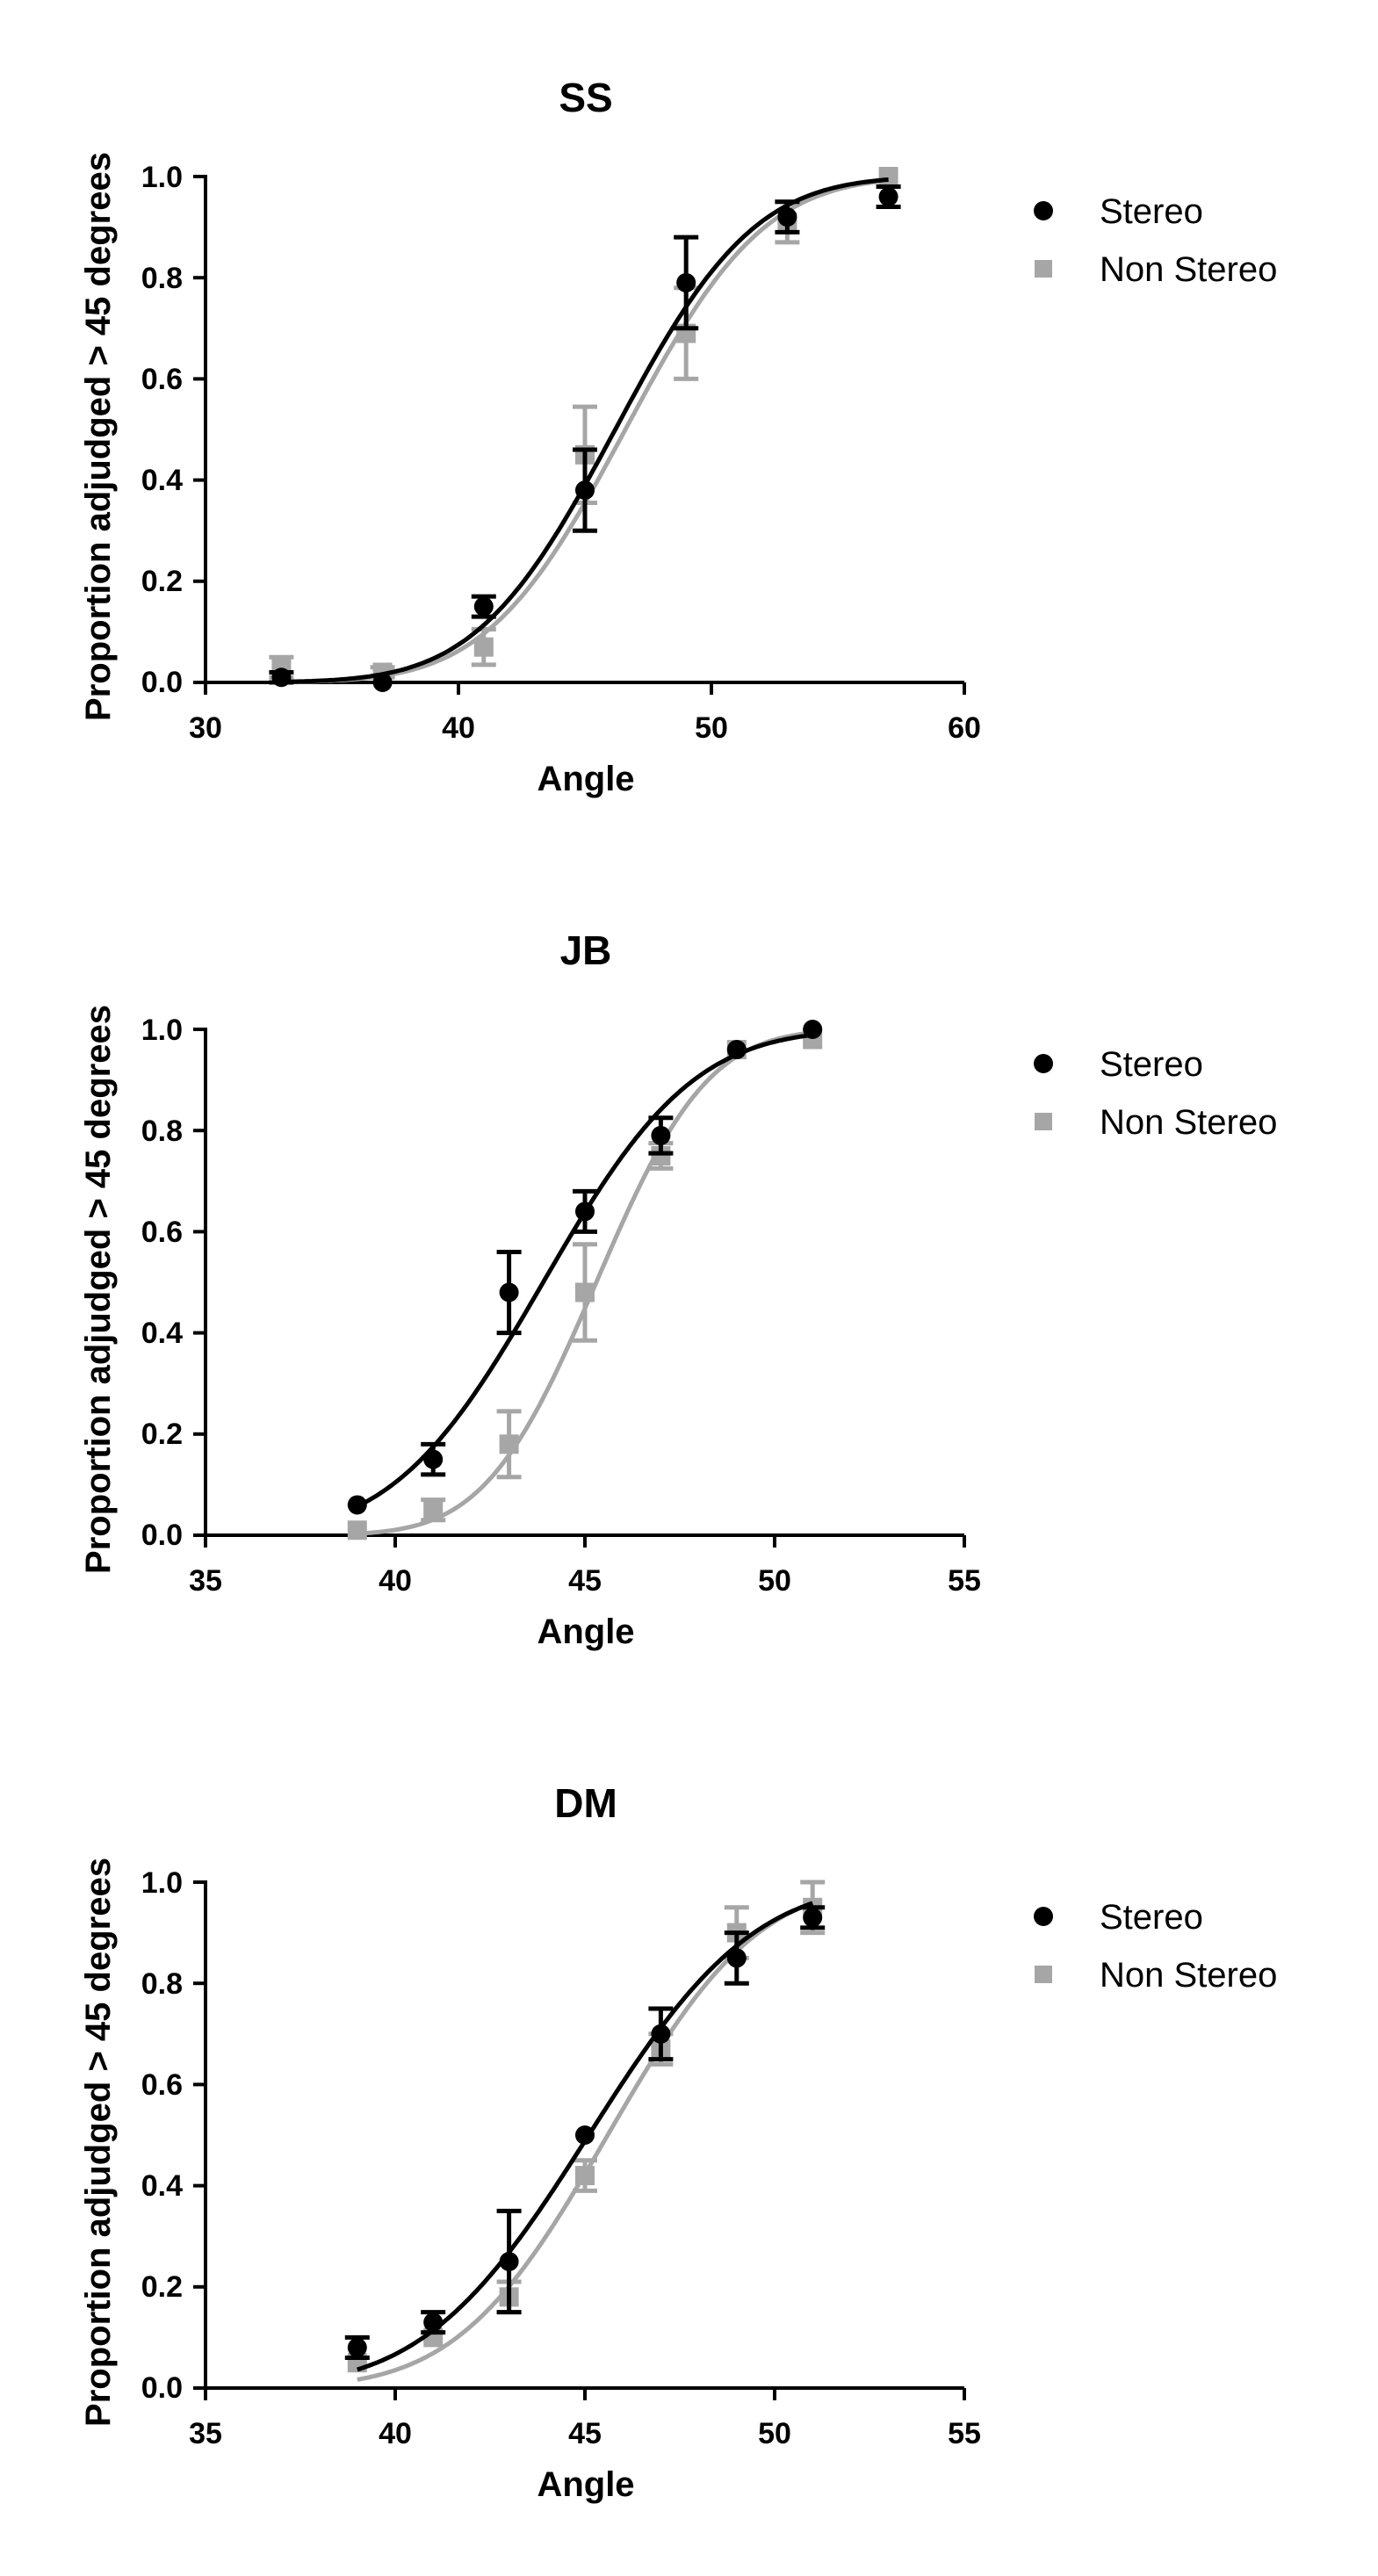 The width and height of the screenshot is (1378, 2576). Describe the element at coordinates (586, 950) in the screenshot. I see `chart-title: JB` at that location.